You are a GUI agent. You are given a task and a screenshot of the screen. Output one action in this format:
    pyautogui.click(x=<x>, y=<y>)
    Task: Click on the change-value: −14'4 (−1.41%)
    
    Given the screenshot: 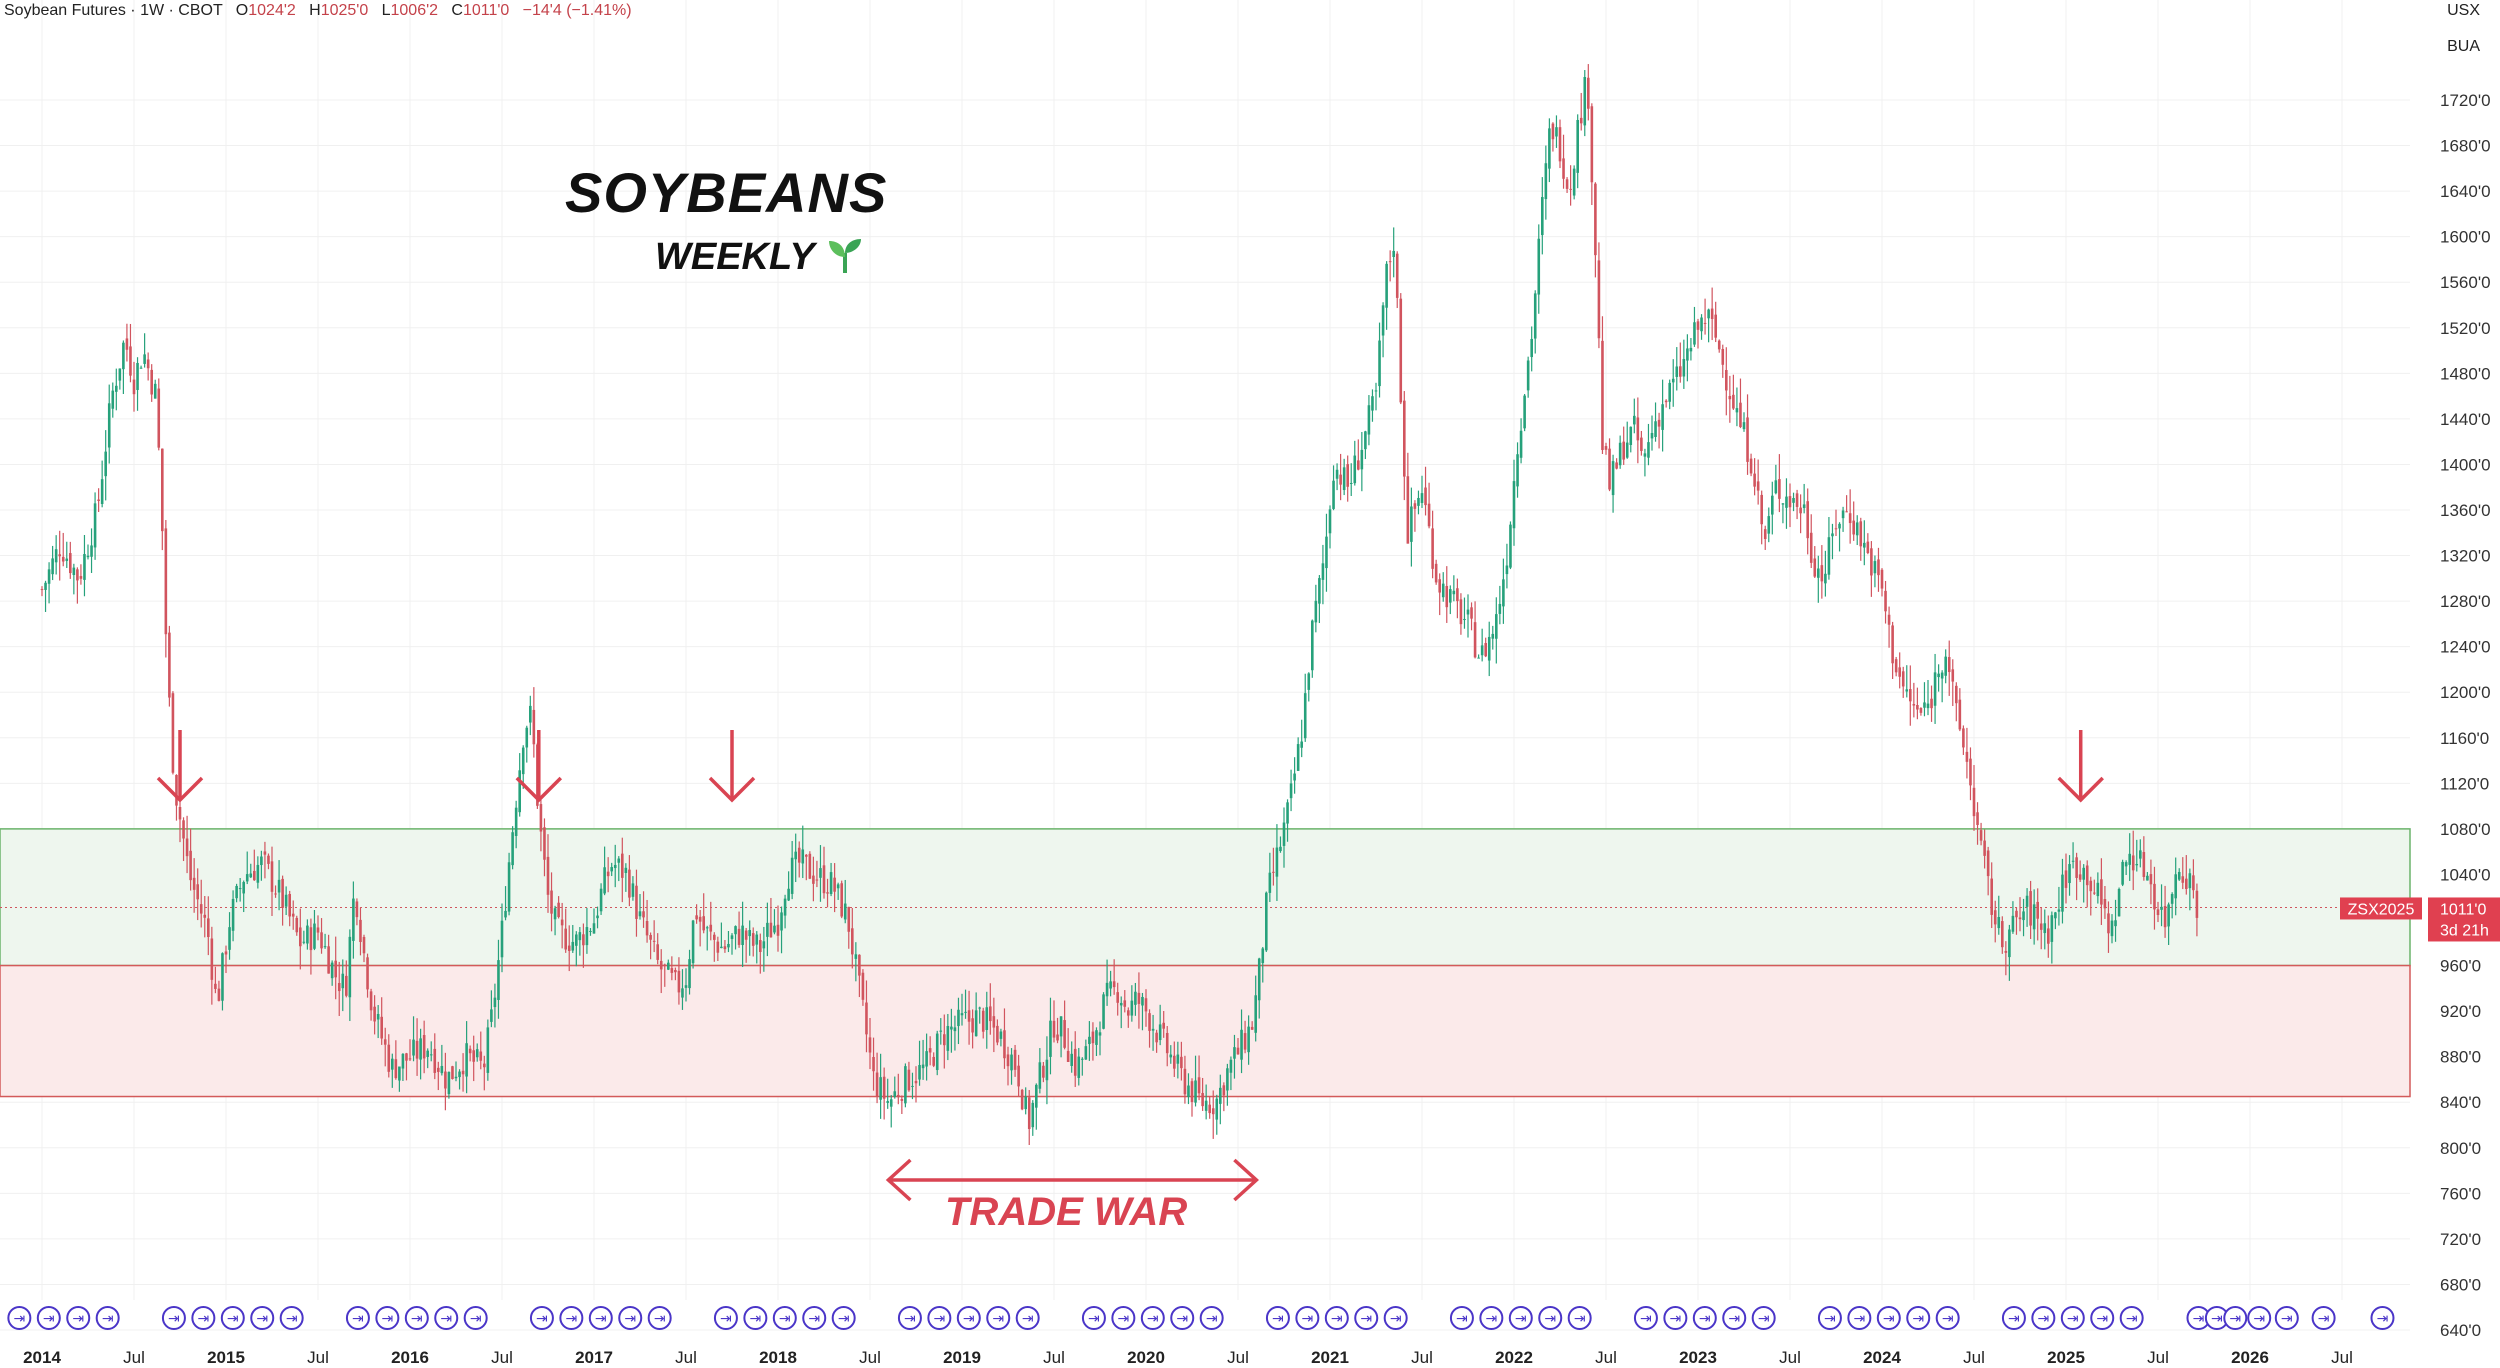 What is the action you would take?
    pyautogui.click(x=577, y=10)
    